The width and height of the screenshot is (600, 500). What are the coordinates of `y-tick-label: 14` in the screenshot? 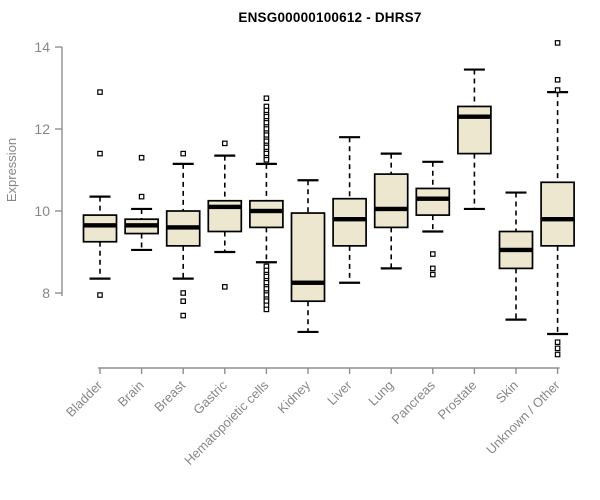 It's located at (42, 47).